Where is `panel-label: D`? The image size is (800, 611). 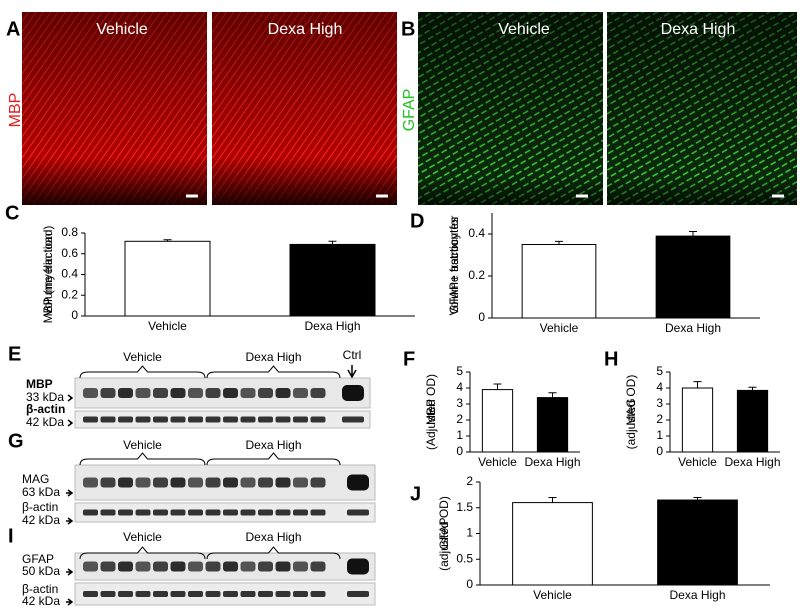 panel-label: D is located at coordinates (417, 221).